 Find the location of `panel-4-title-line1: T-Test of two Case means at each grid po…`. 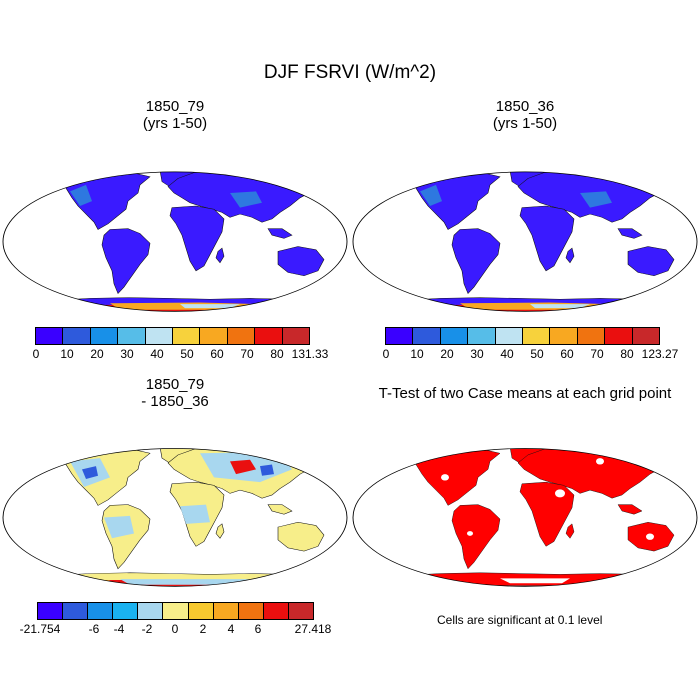

panel-4-title-line1: T-Test of two Case means at each grid po… is located at coordinates (525, 393).